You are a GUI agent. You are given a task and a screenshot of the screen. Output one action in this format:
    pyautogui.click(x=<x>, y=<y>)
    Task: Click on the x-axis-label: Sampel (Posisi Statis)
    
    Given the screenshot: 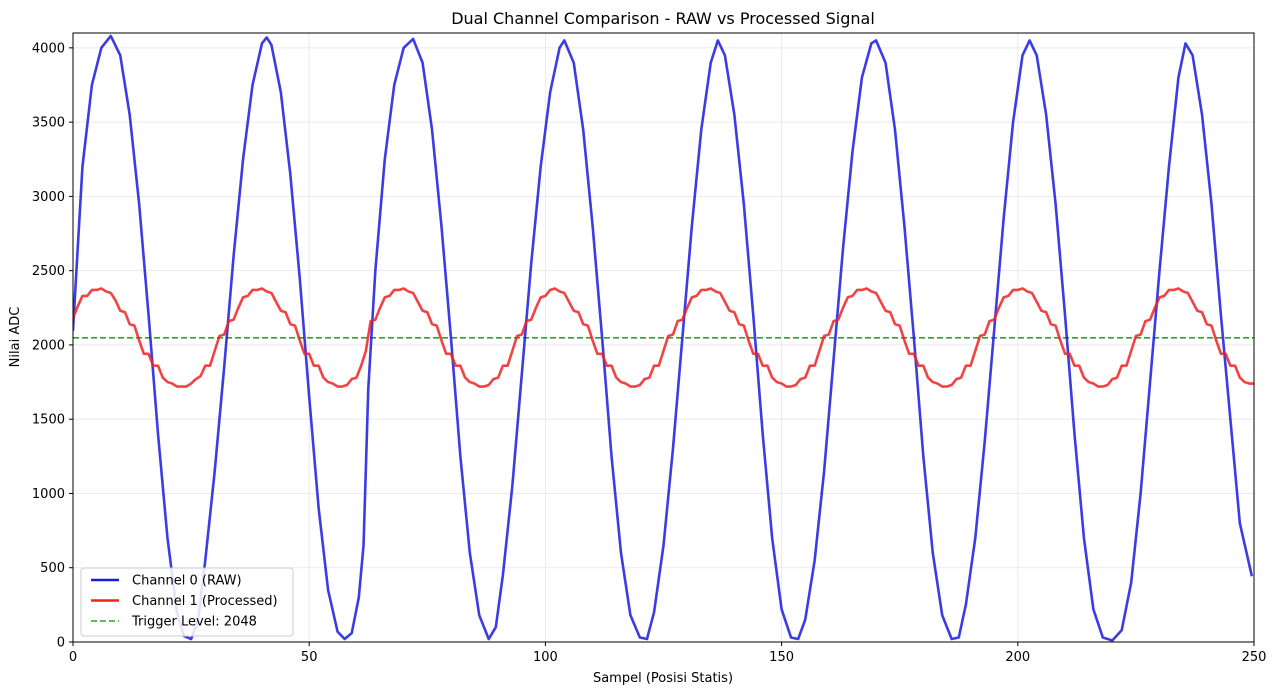 What is the action you would take?
    pyautogui.click(x=663, y=678)
    